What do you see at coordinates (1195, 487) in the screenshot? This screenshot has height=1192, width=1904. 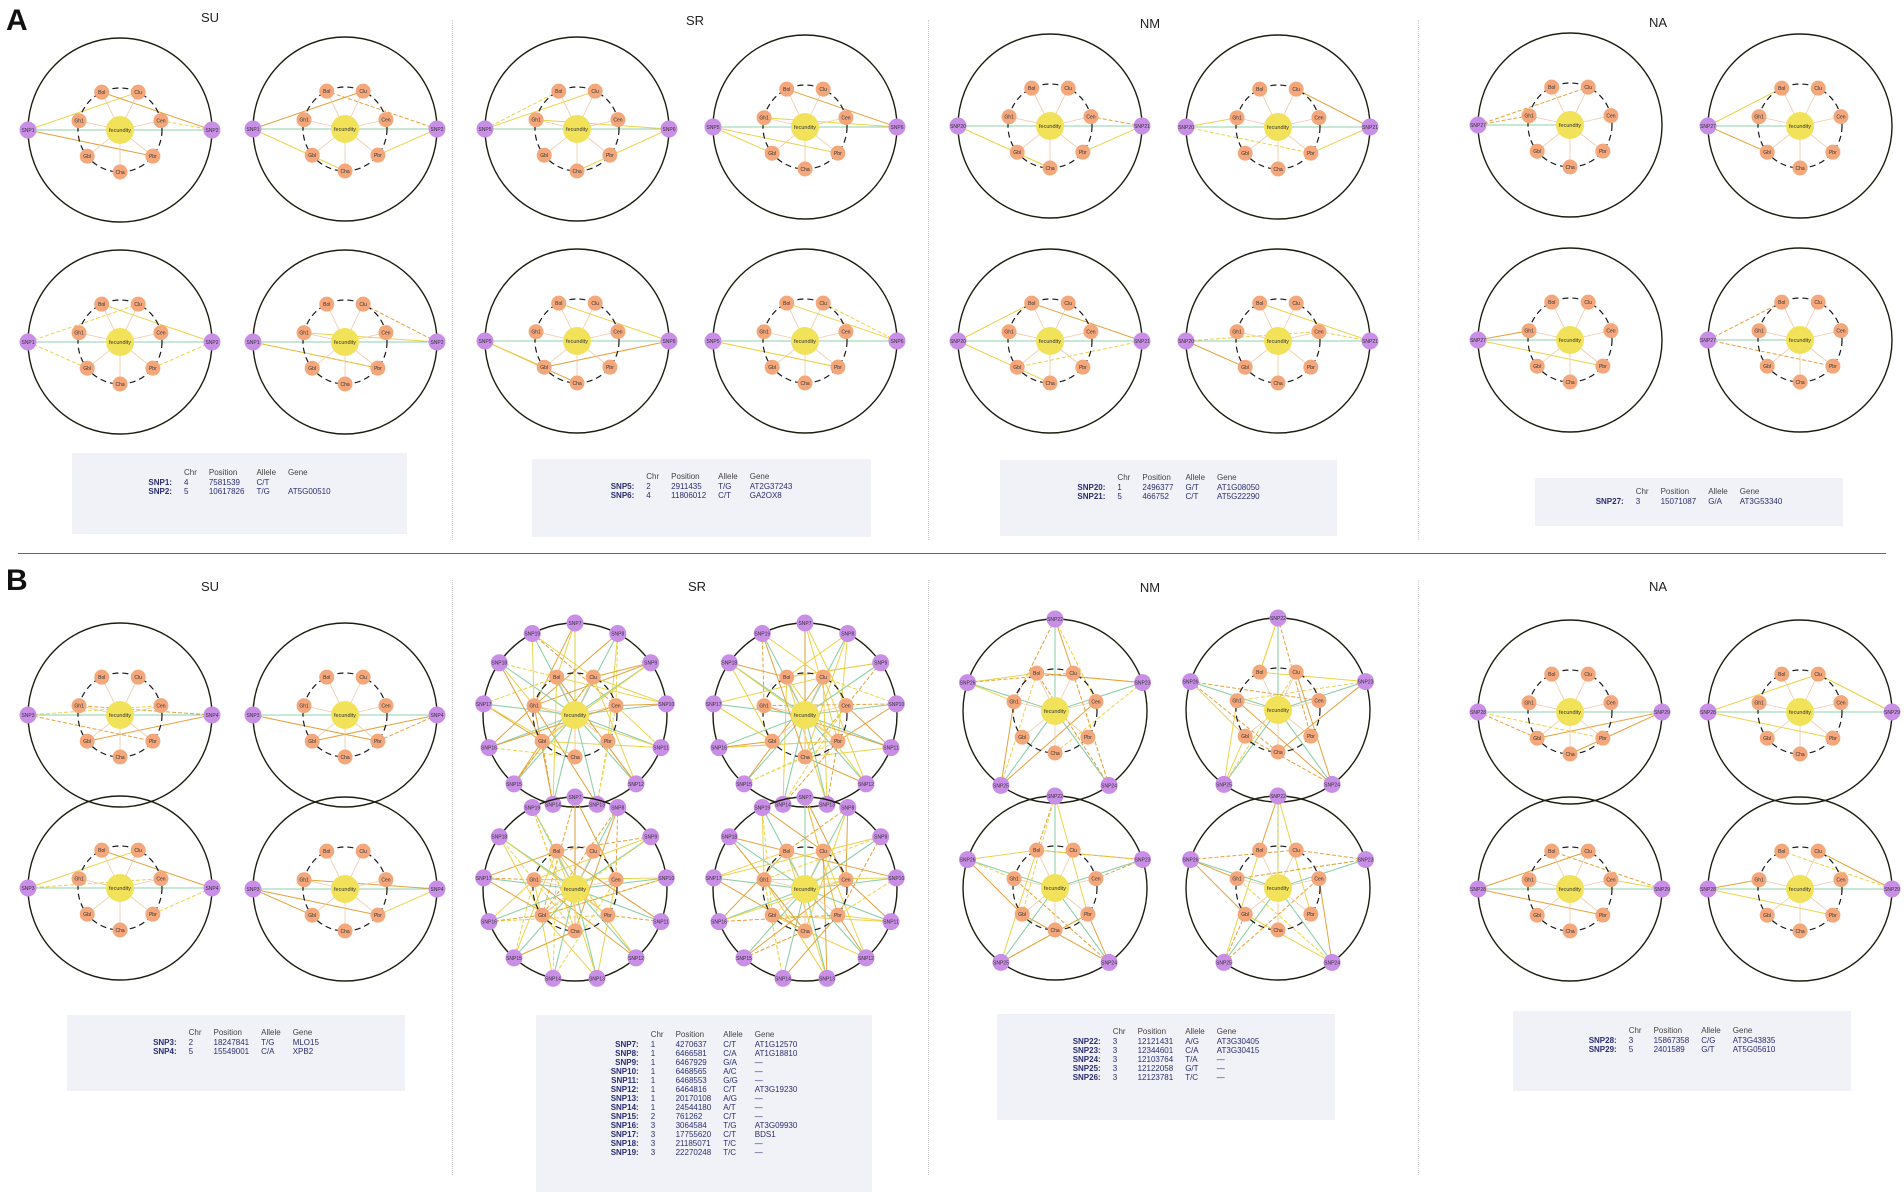 I see `table-cell: G/T` at bounding box center [1195, 487].